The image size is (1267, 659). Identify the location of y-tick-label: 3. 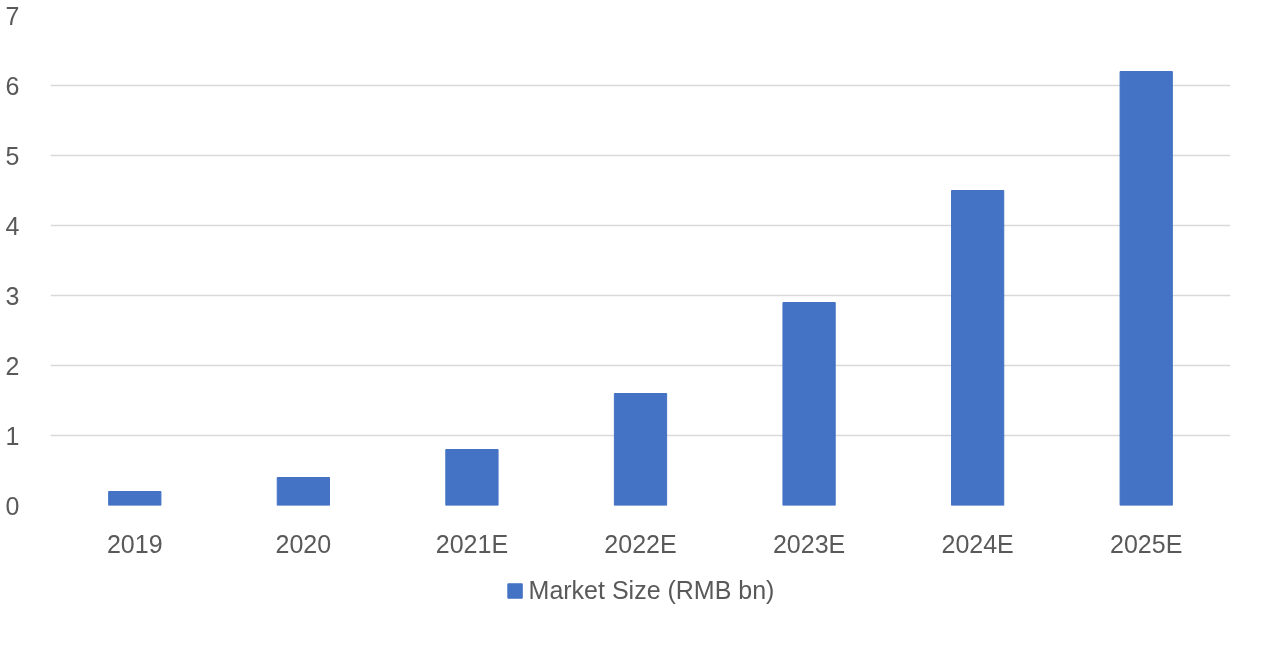
(12, 295).